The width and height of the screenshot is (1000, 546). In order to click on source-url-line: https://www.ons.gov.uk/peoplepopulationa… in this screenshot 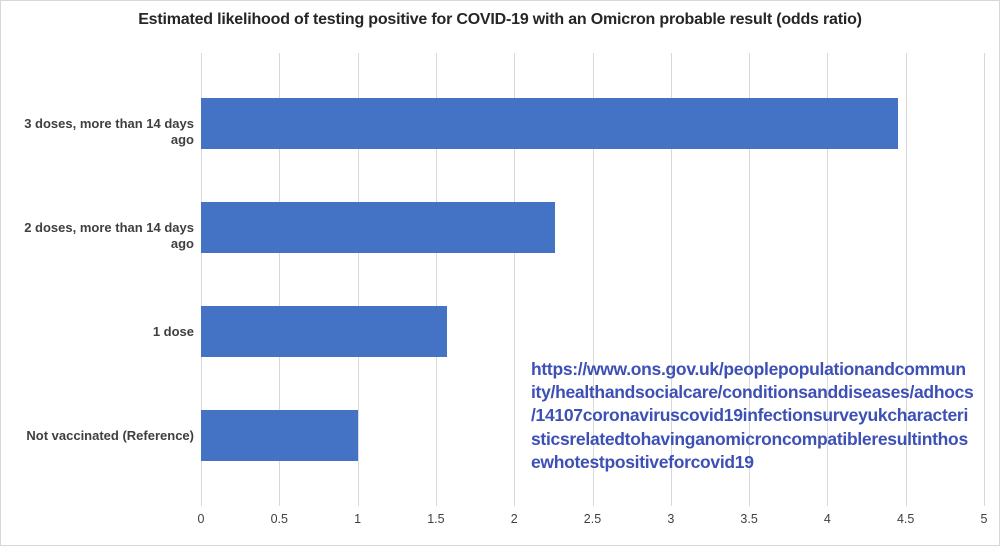, I will do `click(748, 369)`.